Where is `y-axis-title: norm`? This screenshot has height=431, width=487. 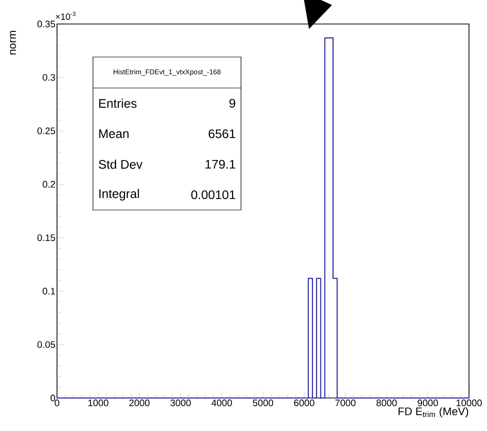 y-axis-title: norm is located at coordinates (13, 42).